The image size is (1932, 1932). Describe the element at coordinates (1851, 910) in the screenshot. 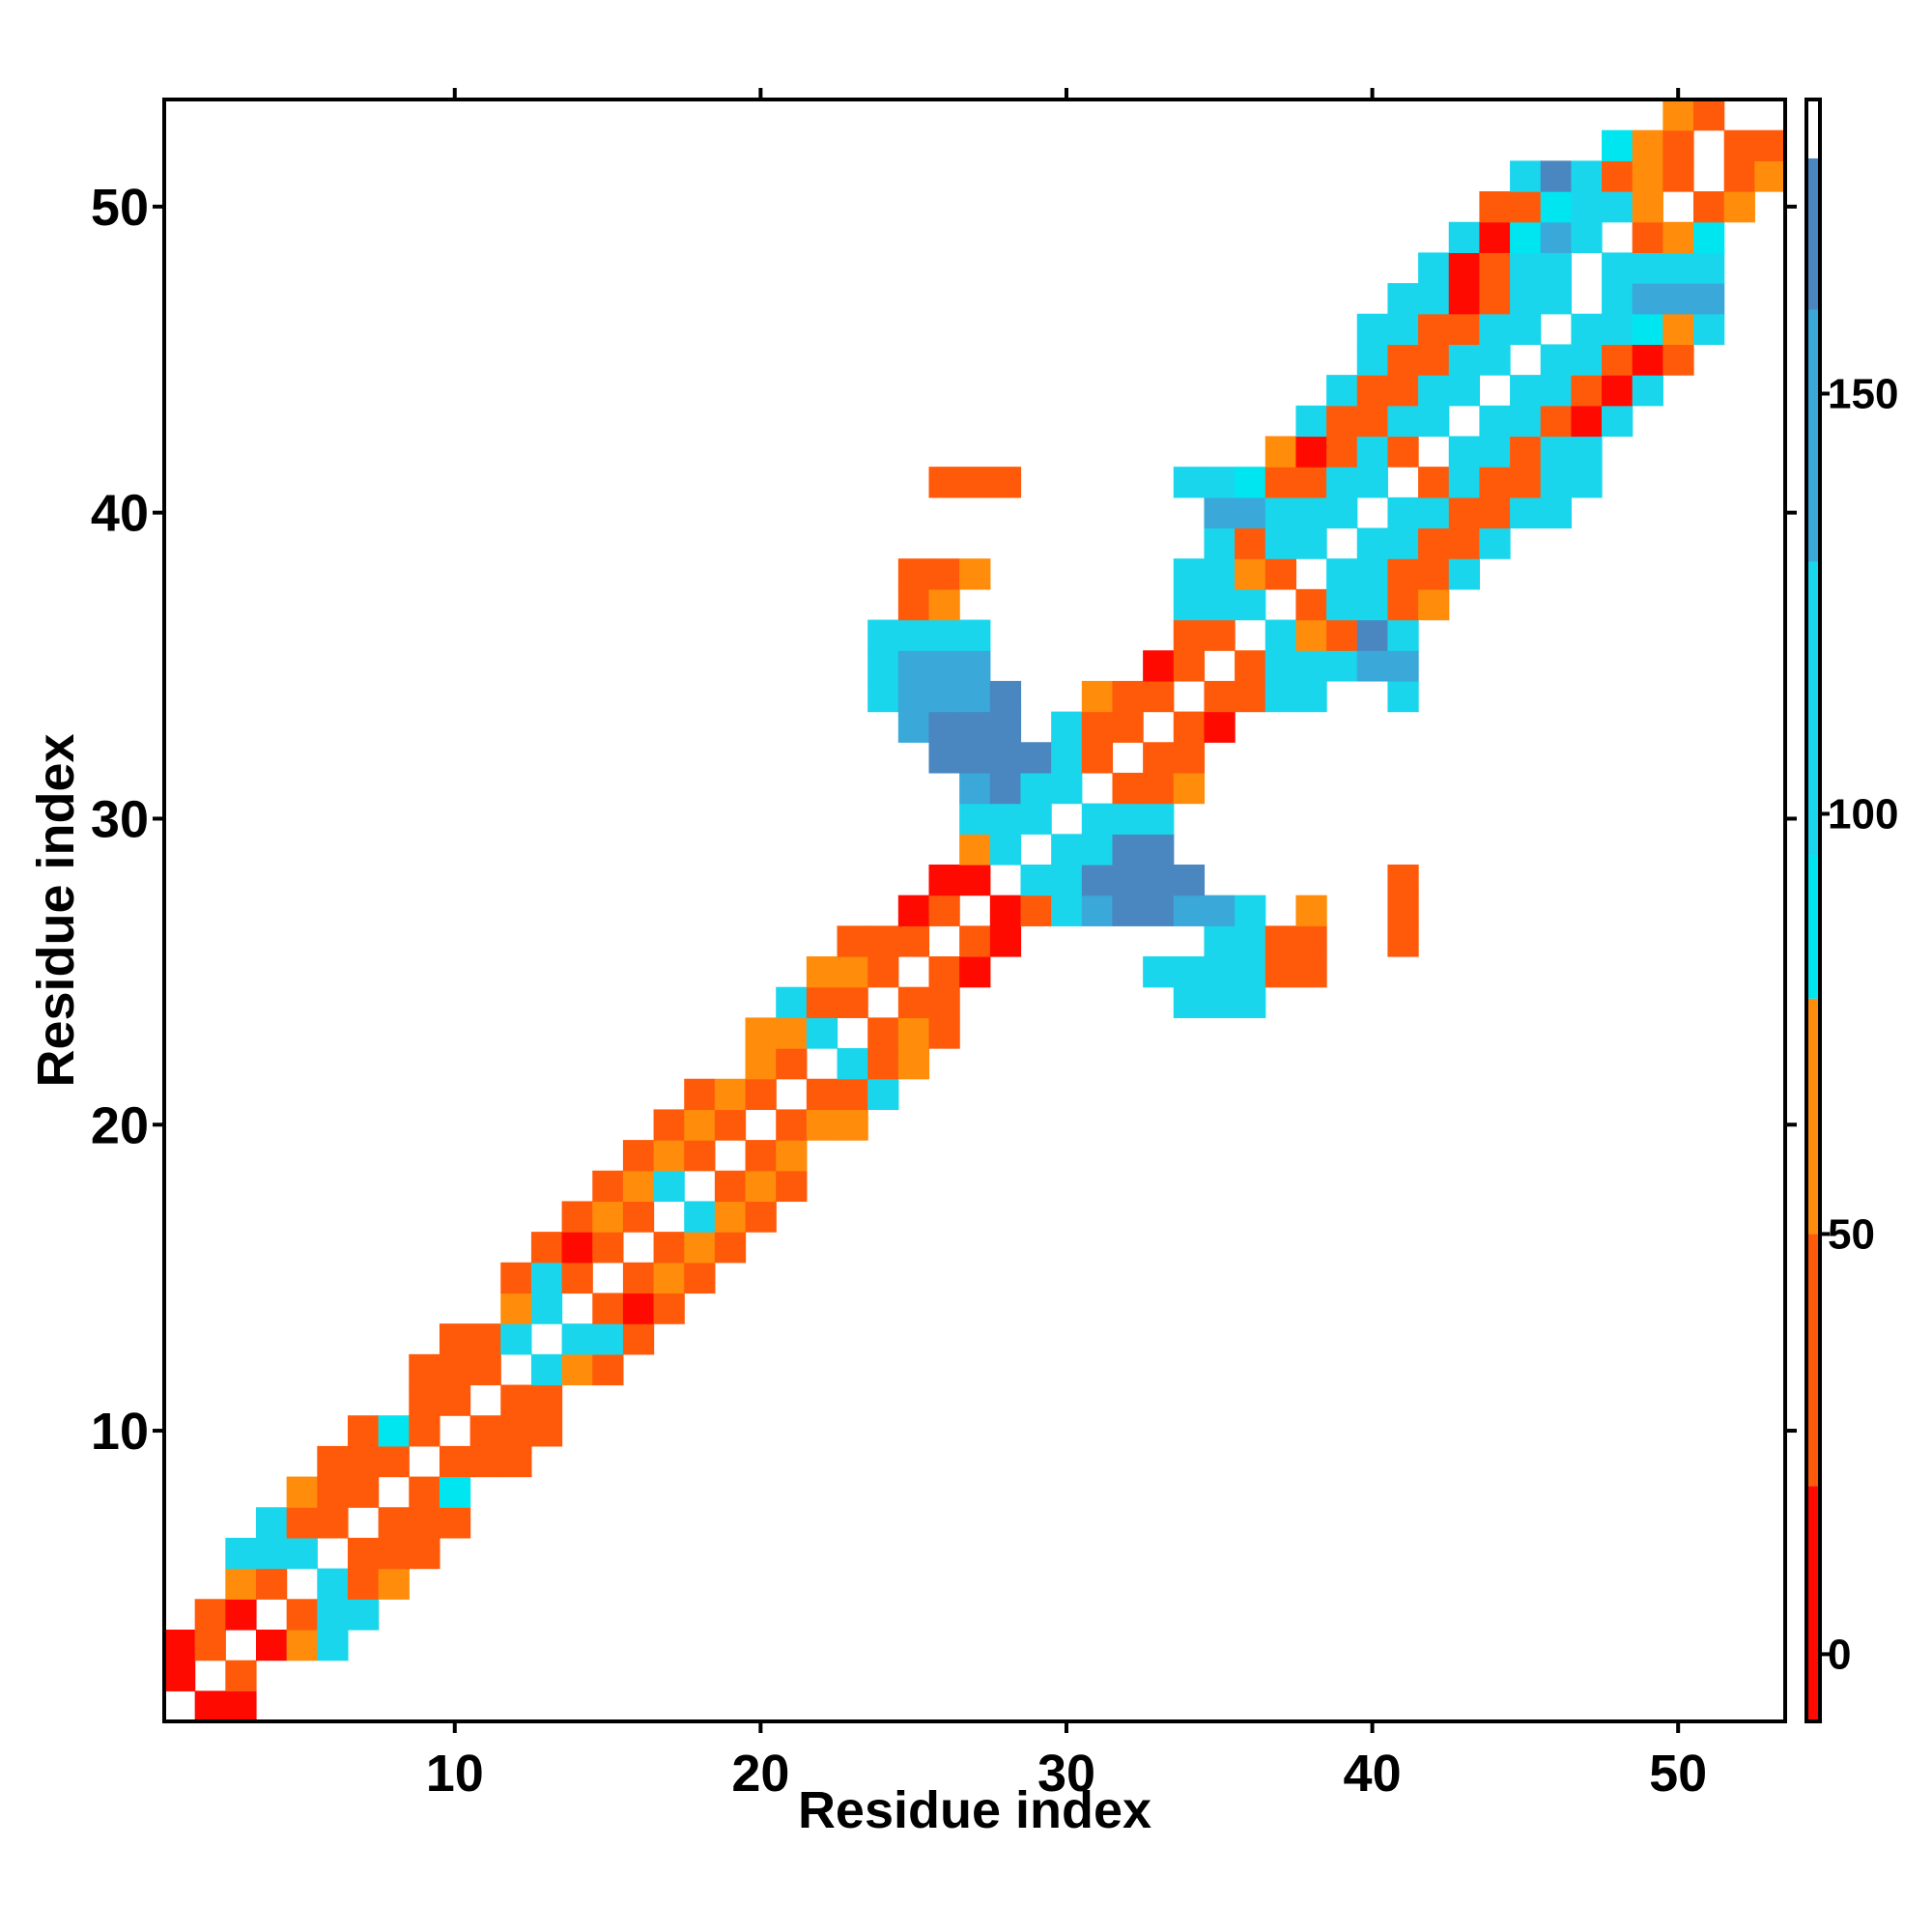

I see `colorbar: 0 50 100 150` at that location.